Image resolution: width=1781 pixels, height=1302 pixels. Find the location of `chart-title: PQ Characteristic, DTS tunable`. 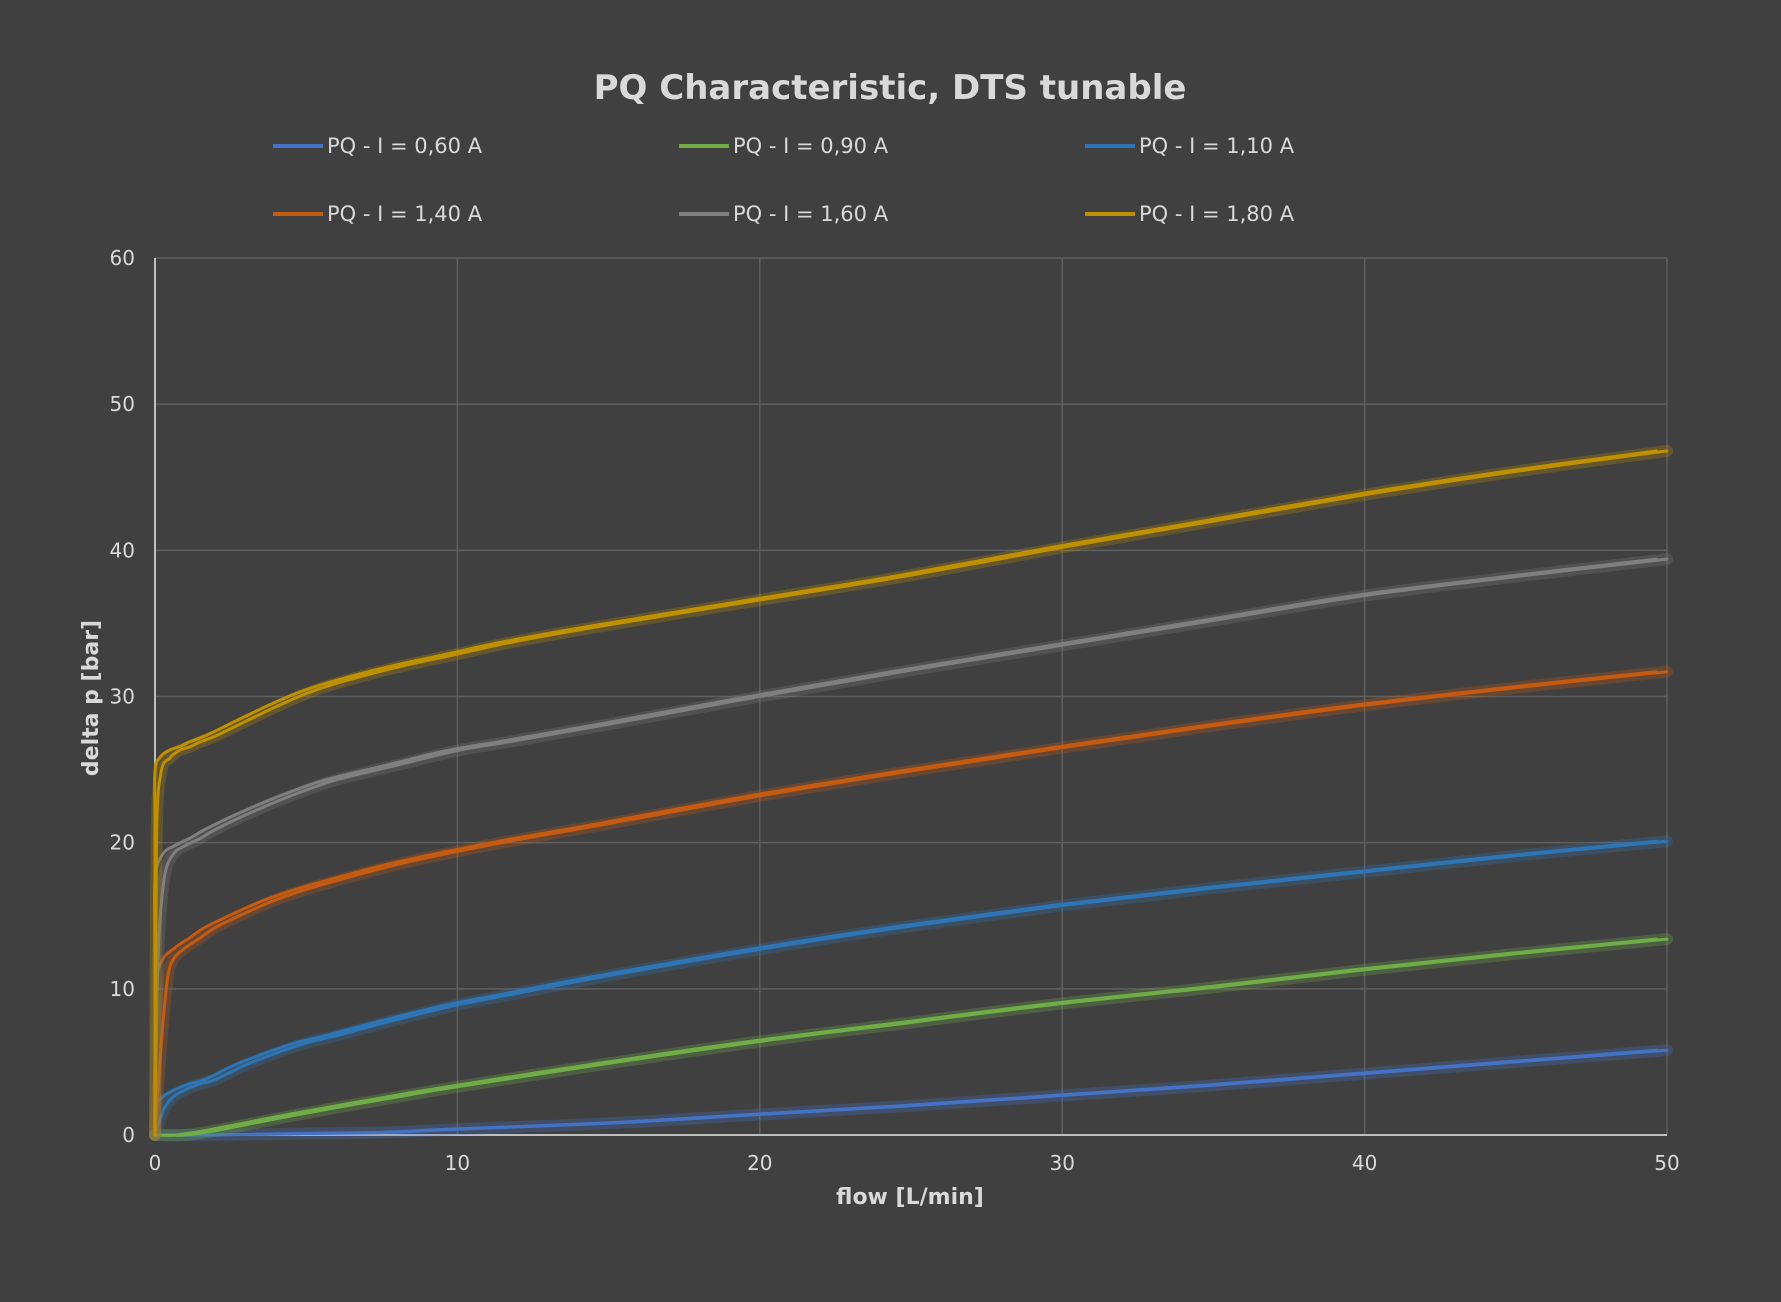

chart-title: PQ Characteristic, DTS tunable is located at coordinates (890, 88).